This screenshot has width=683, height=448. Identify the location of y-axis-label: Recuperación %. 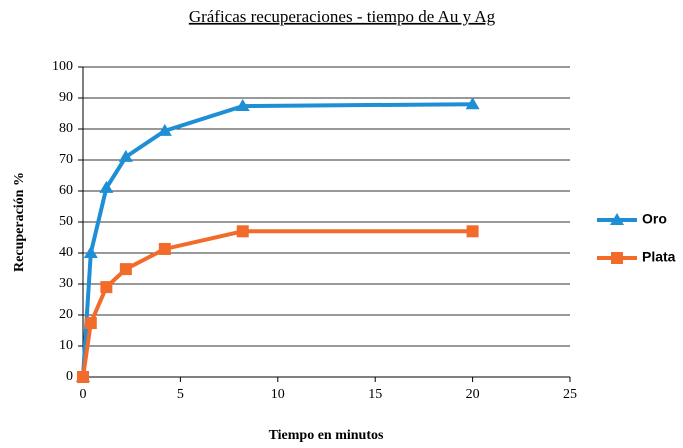
(19, 222).